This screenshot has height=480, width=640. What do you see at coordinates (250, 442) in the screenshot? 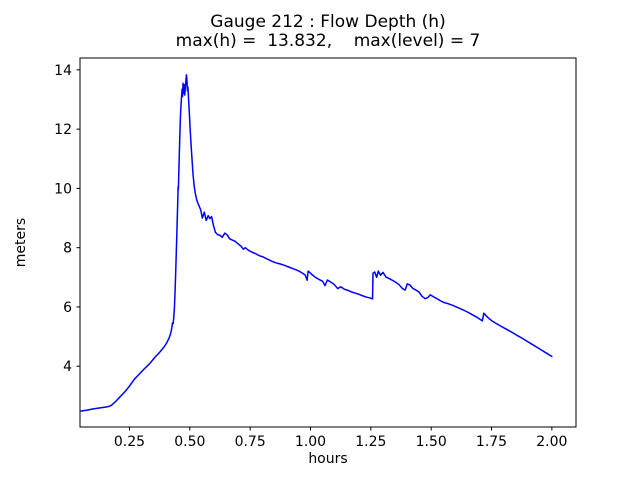
I see `x-tick-label: 0.75` at bounding box center [250, 442].